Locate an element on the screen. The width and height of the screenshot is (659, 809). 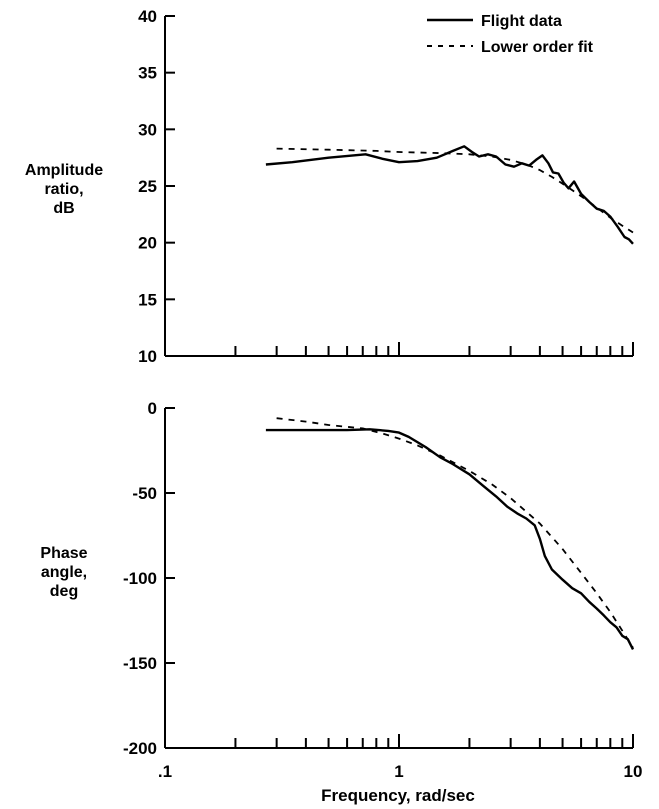
legend-label-flight-data: Flight data is located at coordinates (521, 21).